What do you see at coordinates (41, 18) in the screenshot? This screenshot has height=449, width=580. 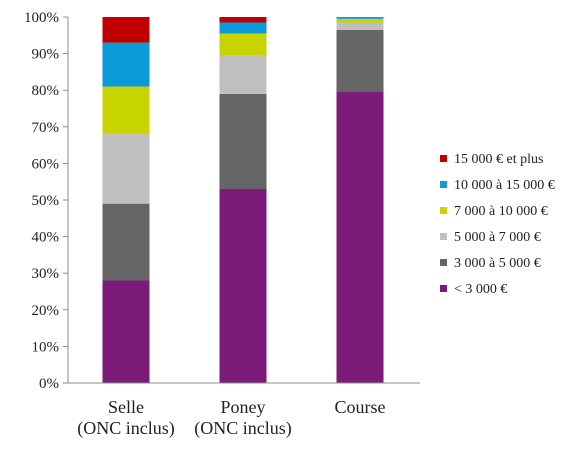 I see `y-tick-label: 100%` at bounding box center [41, 18].